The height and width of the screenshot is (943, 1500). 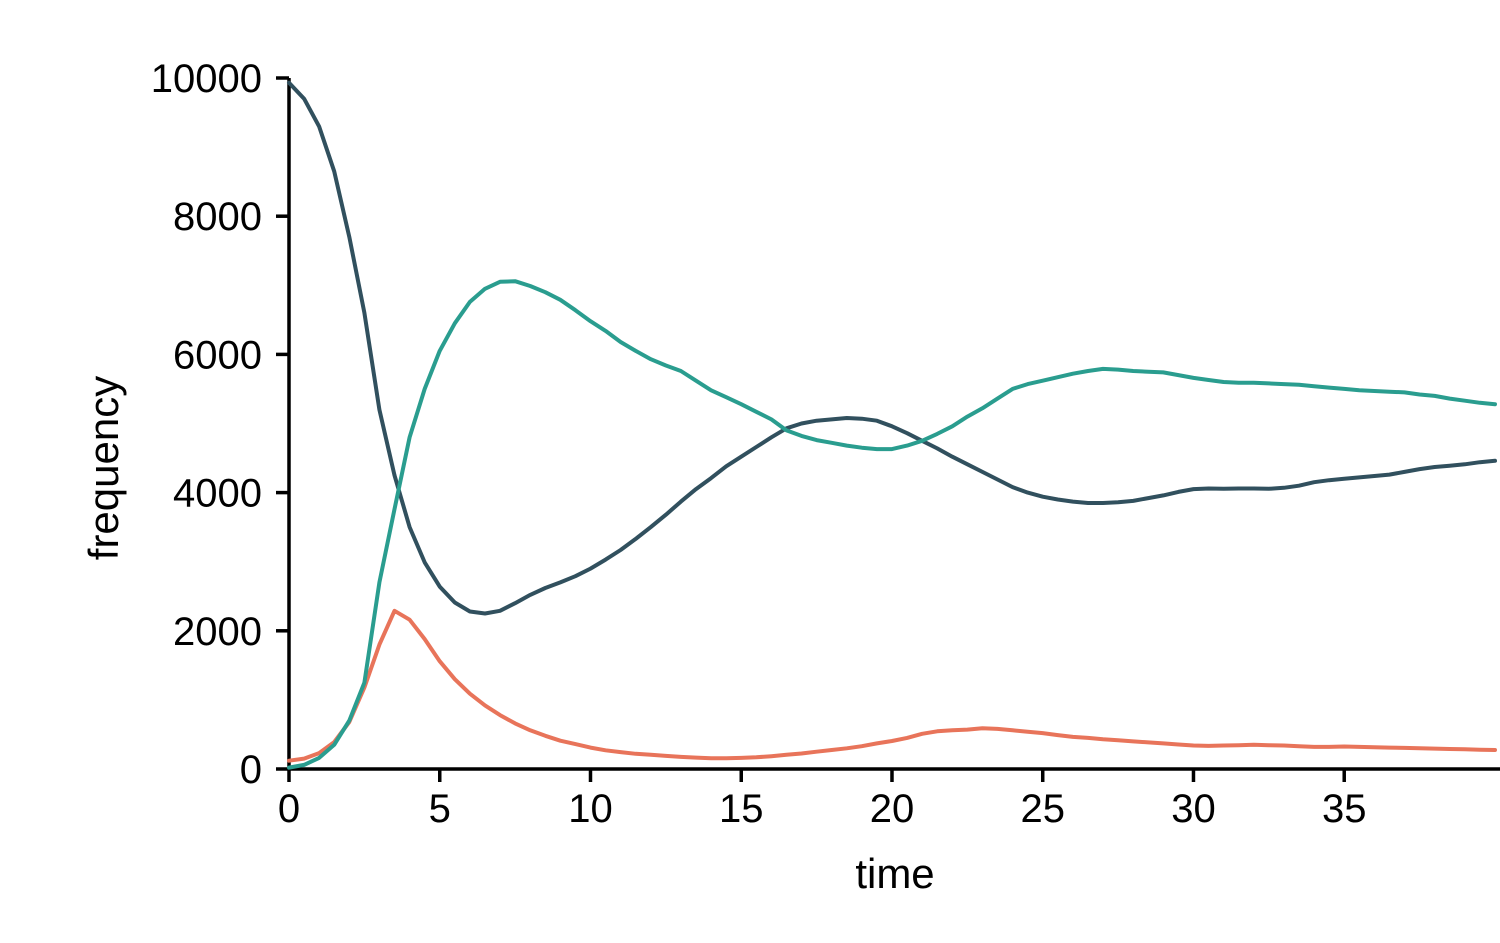 I want to click on series-line-orange, so click(x=892, y=685).